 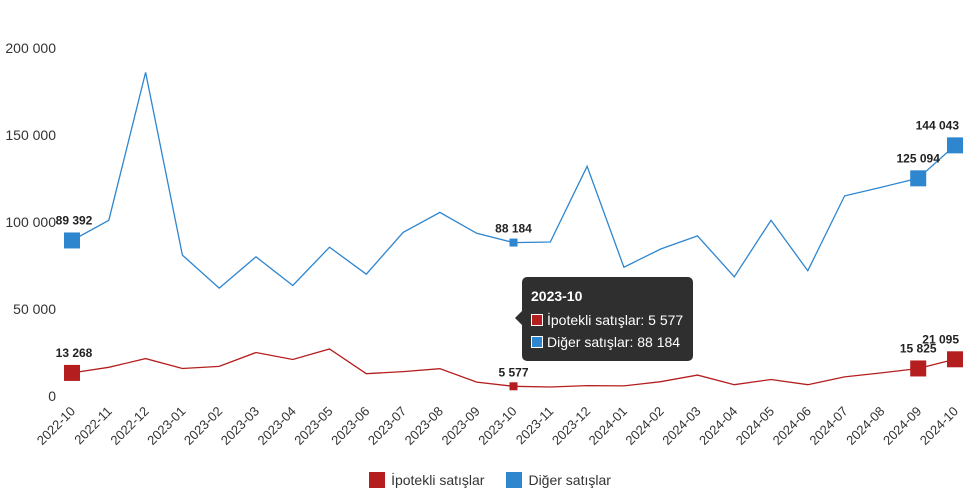 I want to click on x-tick-label: 2024-04, so click(x=718, y=426).